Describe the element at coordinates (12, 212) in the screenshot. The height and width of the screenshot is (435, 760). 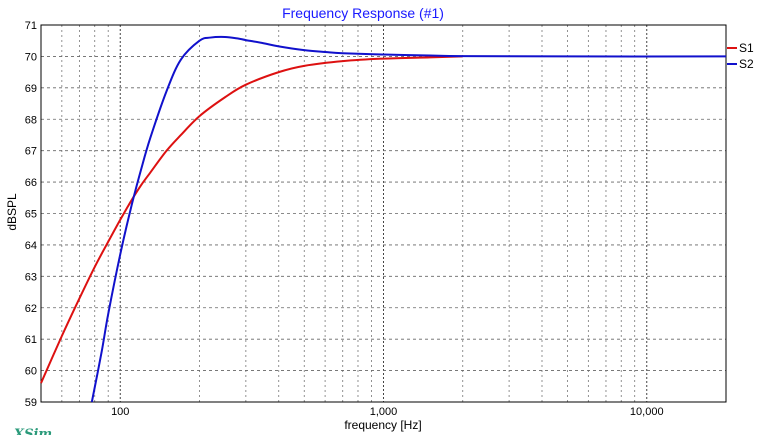
I see `y-axis-label: dBSPL` at that location.